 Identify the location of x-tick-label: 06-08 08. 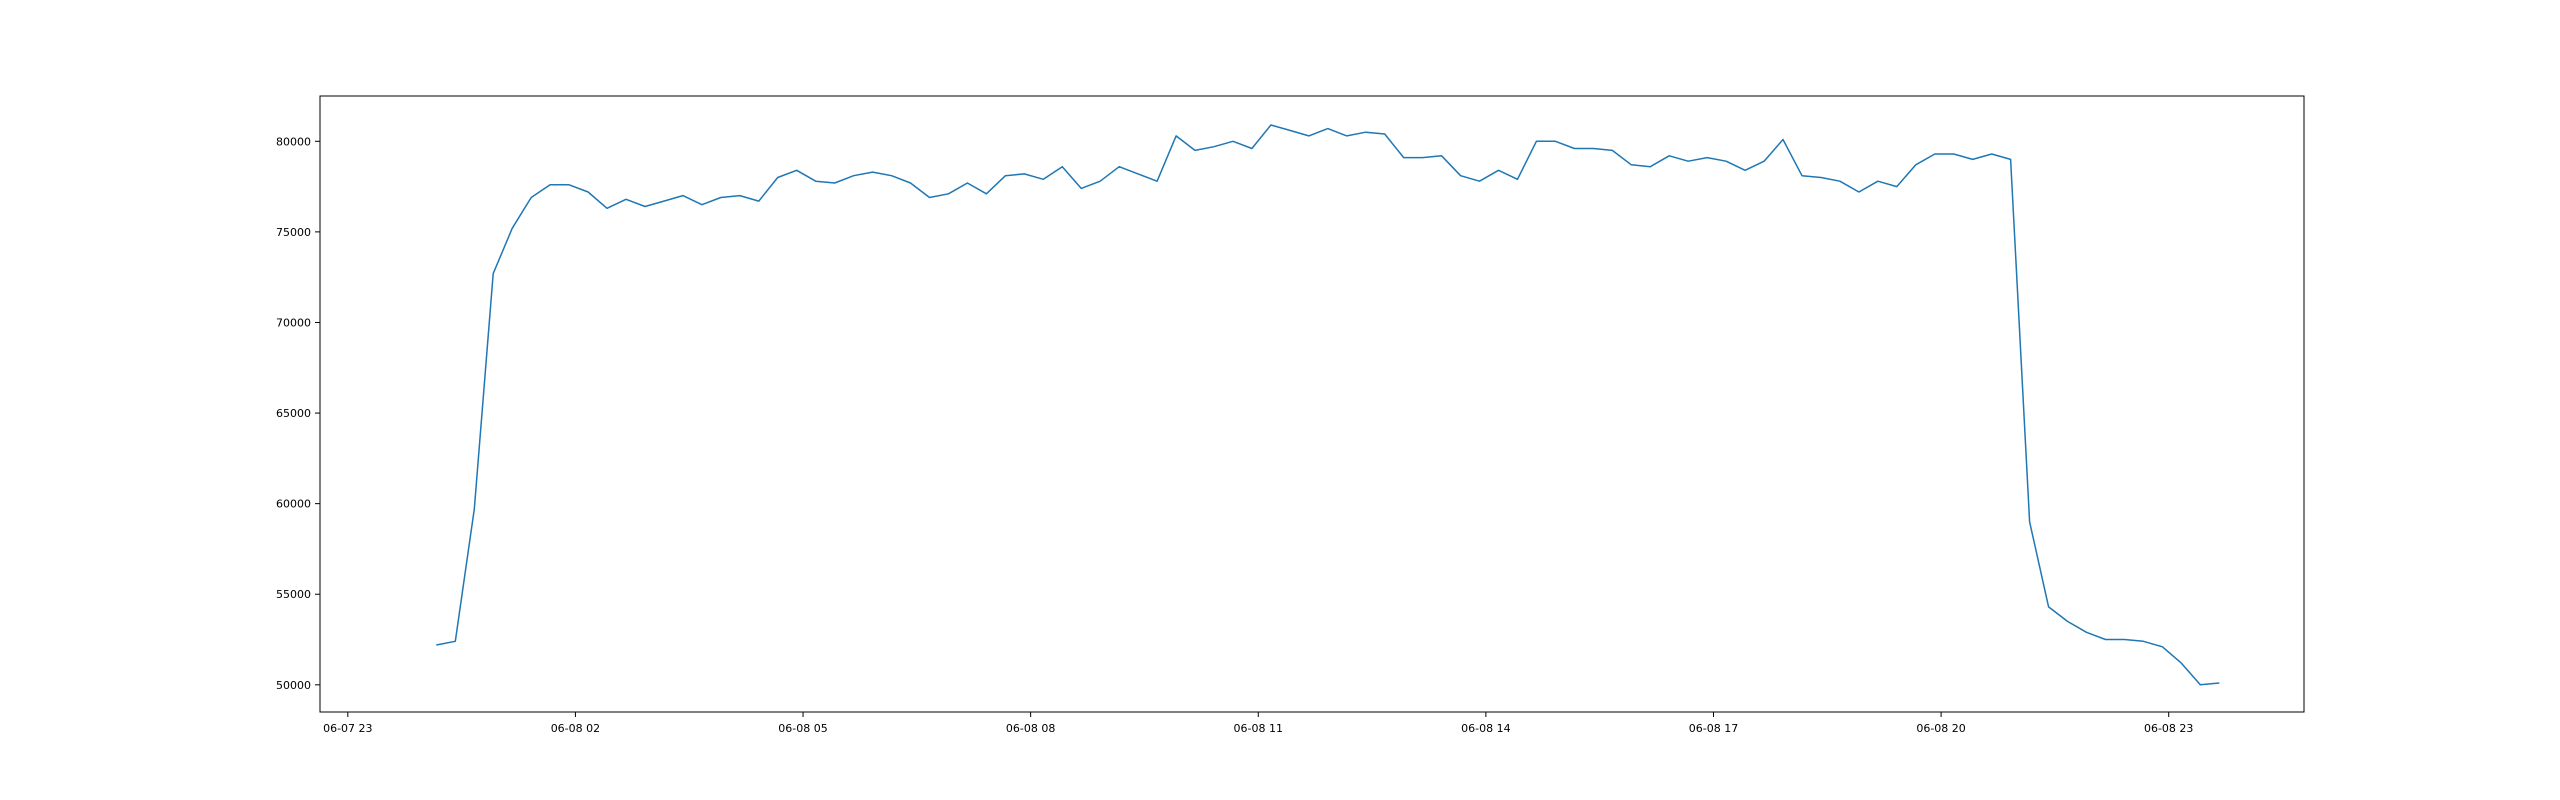
(1030, 728).